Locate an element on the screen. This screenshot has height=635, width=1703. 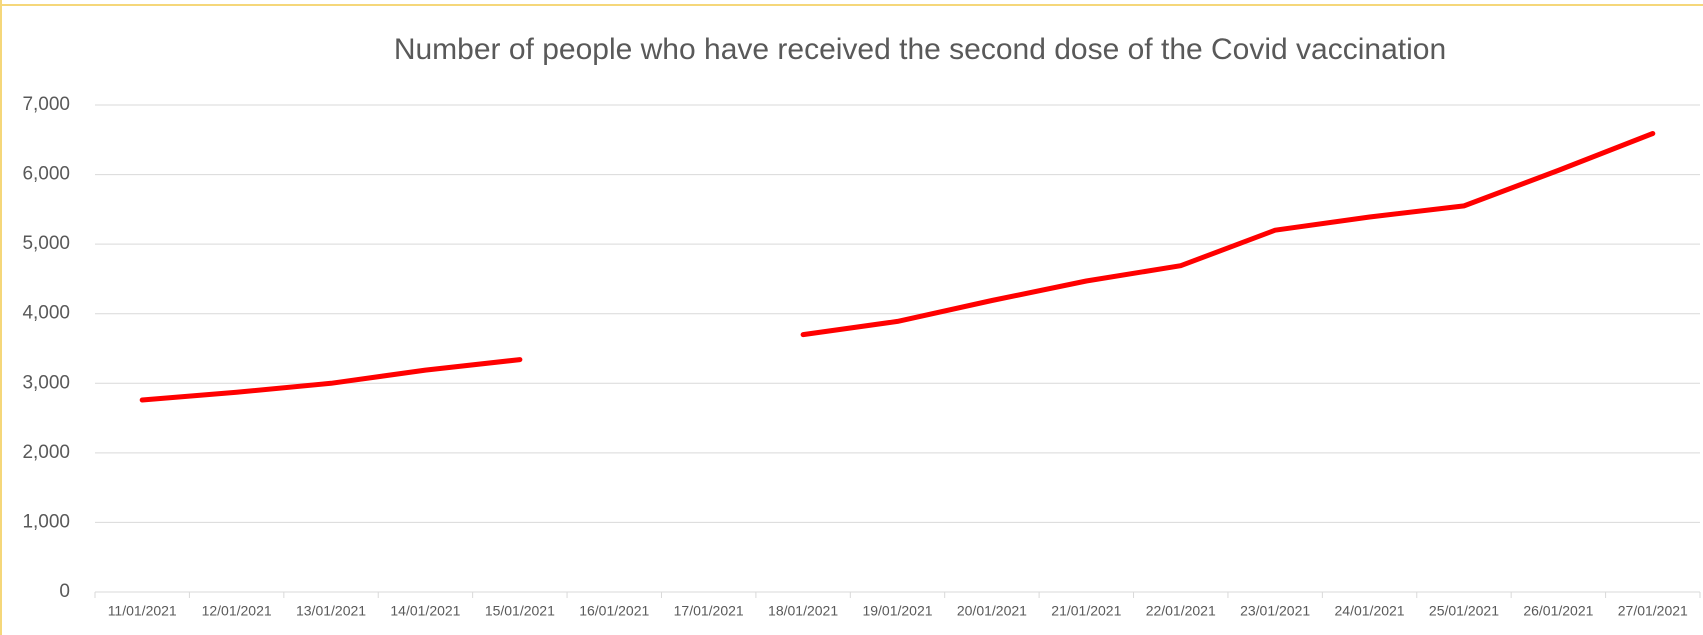
x-tick-label: 25/01/2021 is located at coordinates (1464, 611).